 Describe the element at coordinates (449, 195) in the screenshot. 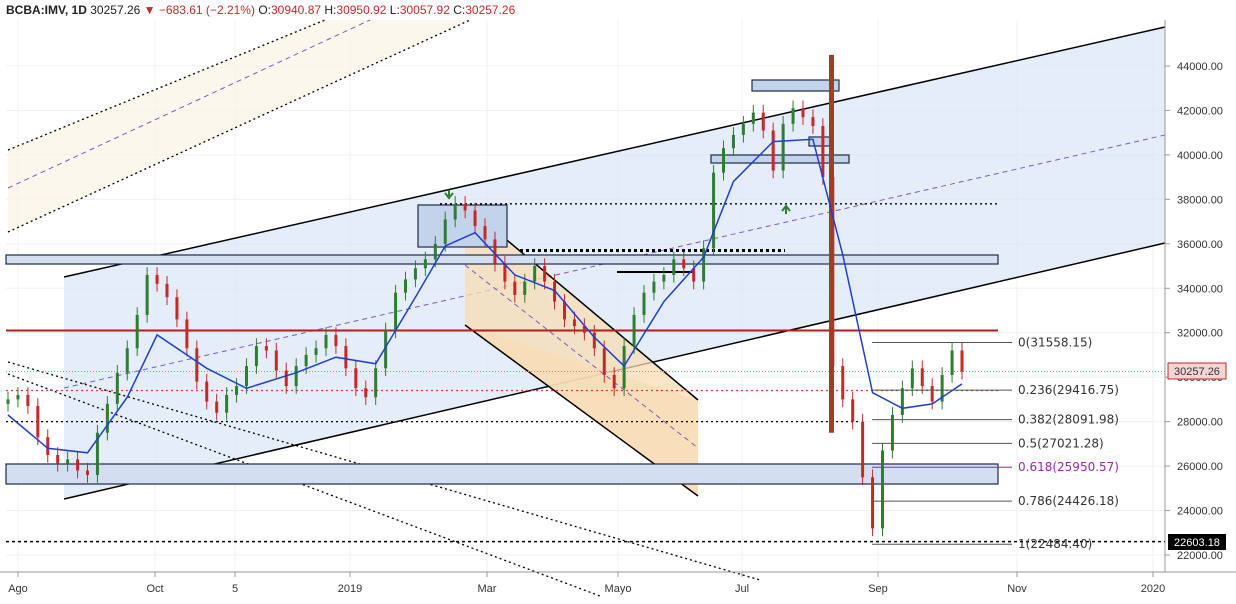

I see `arrow-down-icon` at that location.